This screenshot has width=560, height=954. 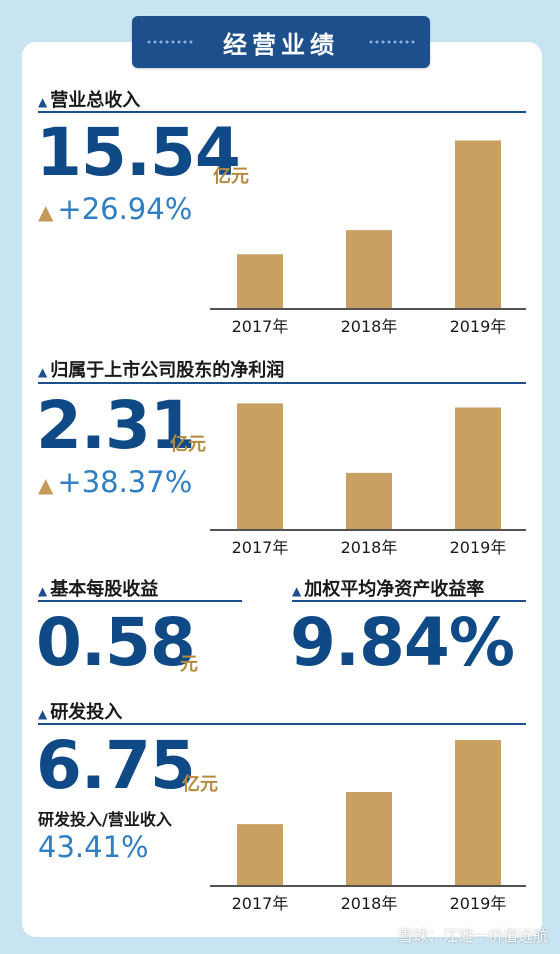 What do you see at coordinates (392, 42) in the screenshot?
I see `decorative-dots-right` at bounding box center [392, 42].